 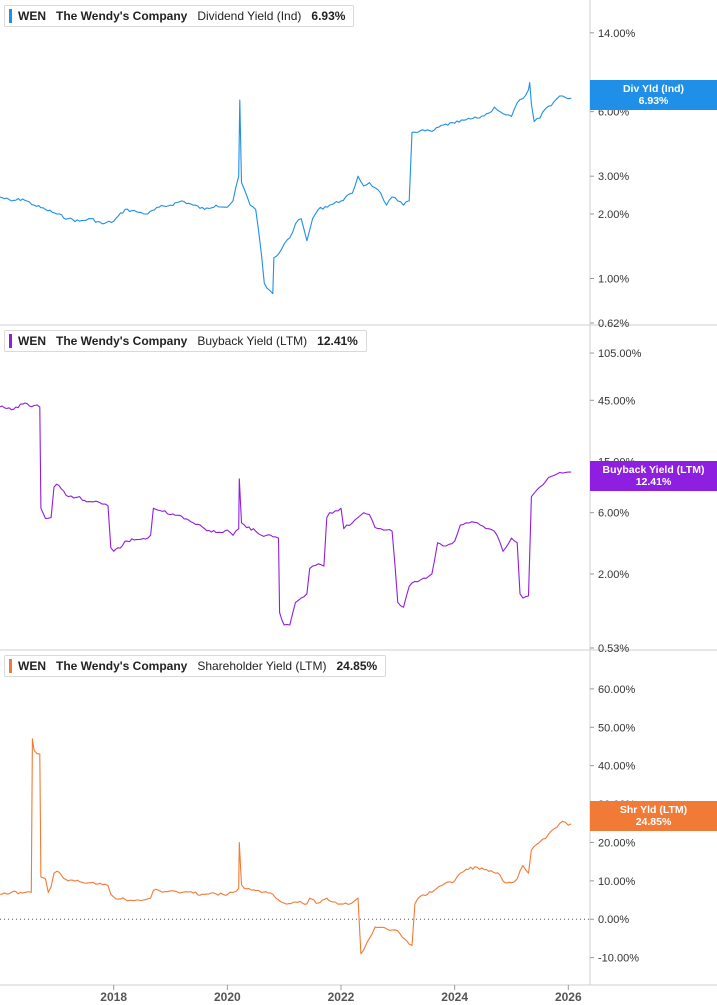 What do you see at coordinates (613, 649) in the screenshot?
I see `y-tick-label: 0.53%` at bounding box center [613, 649].